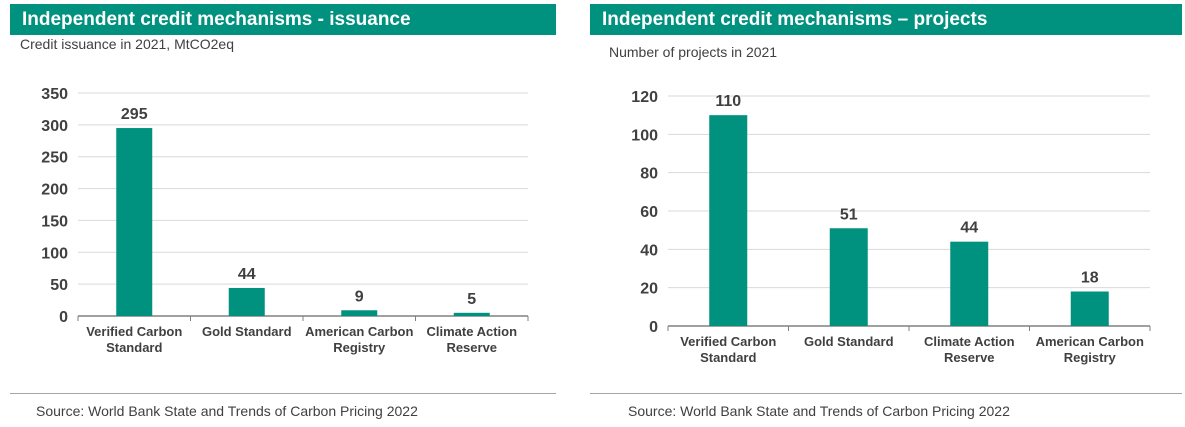  What do you see at coordinates (644, 97) in the screenshot?
I see `y-tick-label: 120` at bounding box center [644, 97].